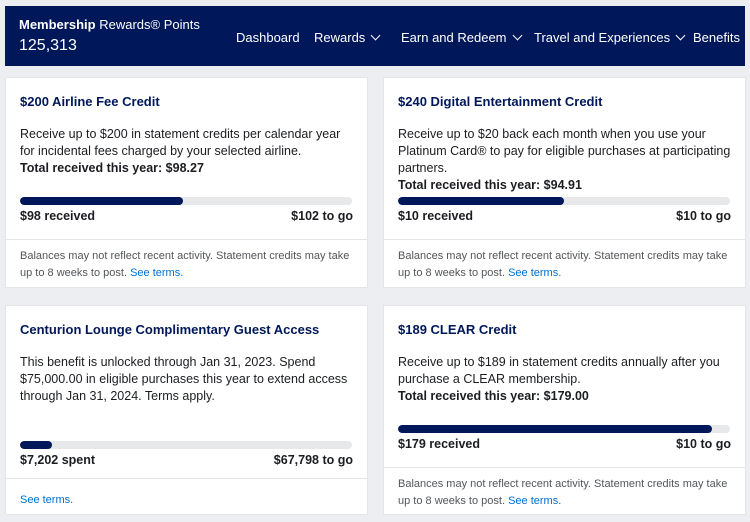 The image size is (750, 522). What do you see at coordinates (347, 38) in the screenshot?
I see `nav-rewards: Rewards` at bounding box center [347, 38].